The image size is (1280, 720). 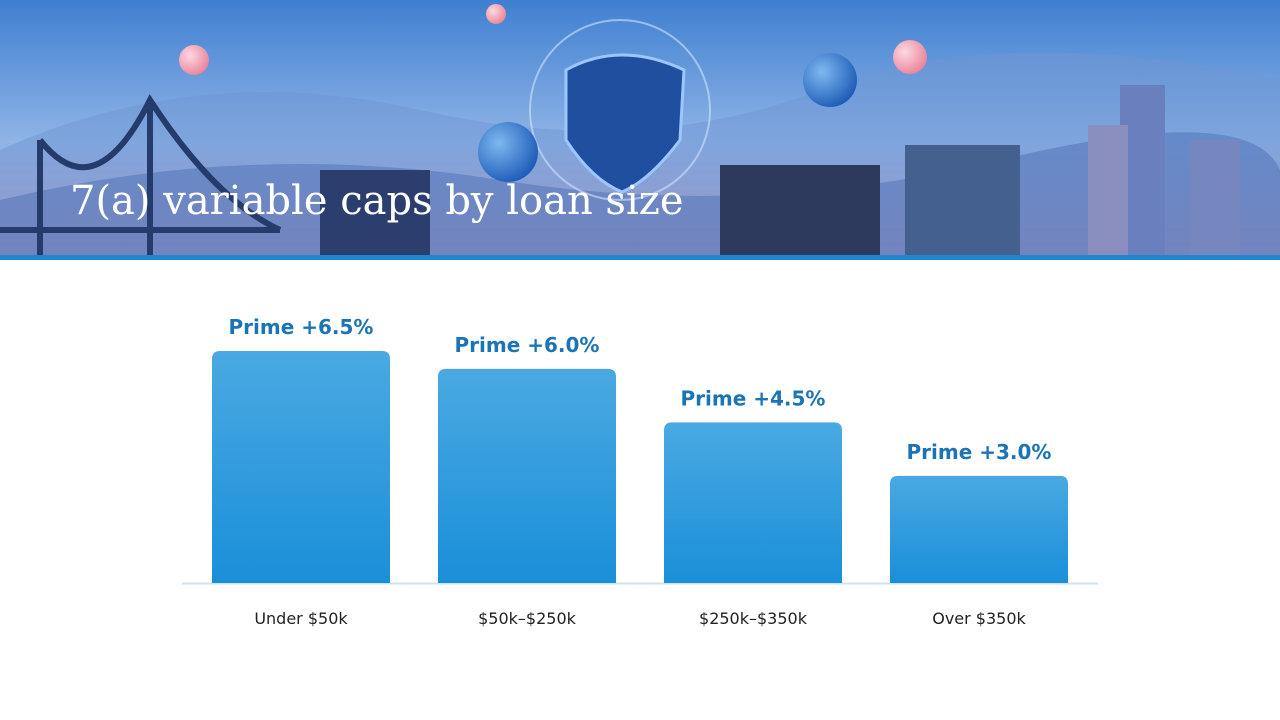 I want to click on x-tick-label: Under $50k, so click(x=301, y=618).